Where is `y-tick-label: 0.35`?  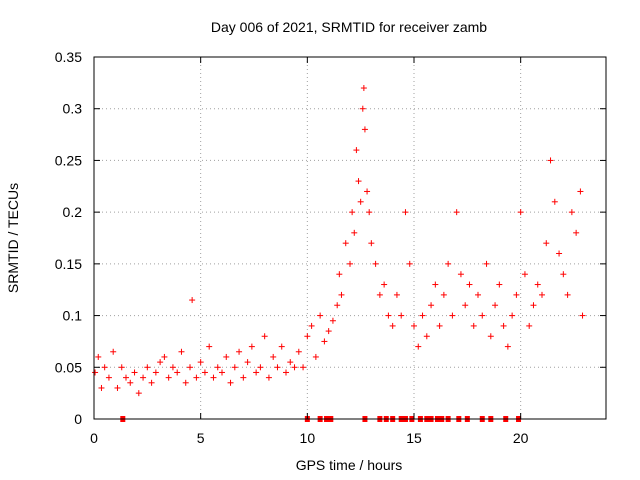
y-tick-label: 0.35 is located at coordinates (68, 57).